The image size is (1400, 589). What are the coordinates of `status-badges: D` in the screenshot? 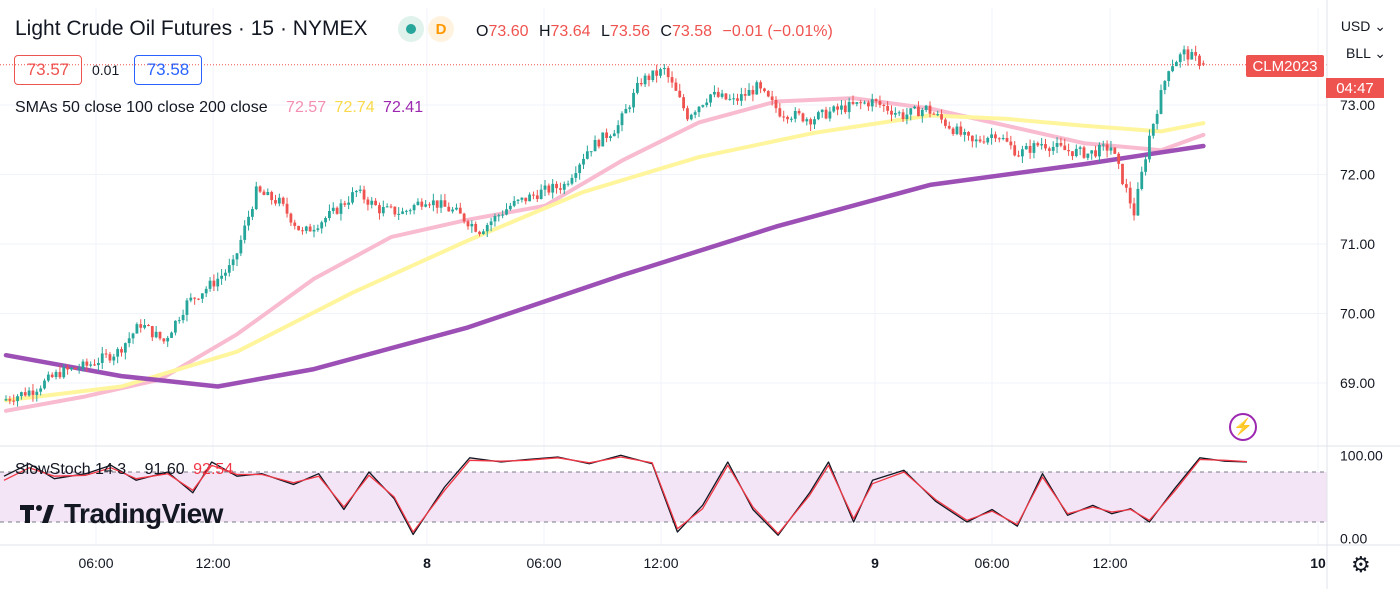 It's located at (426, 29).